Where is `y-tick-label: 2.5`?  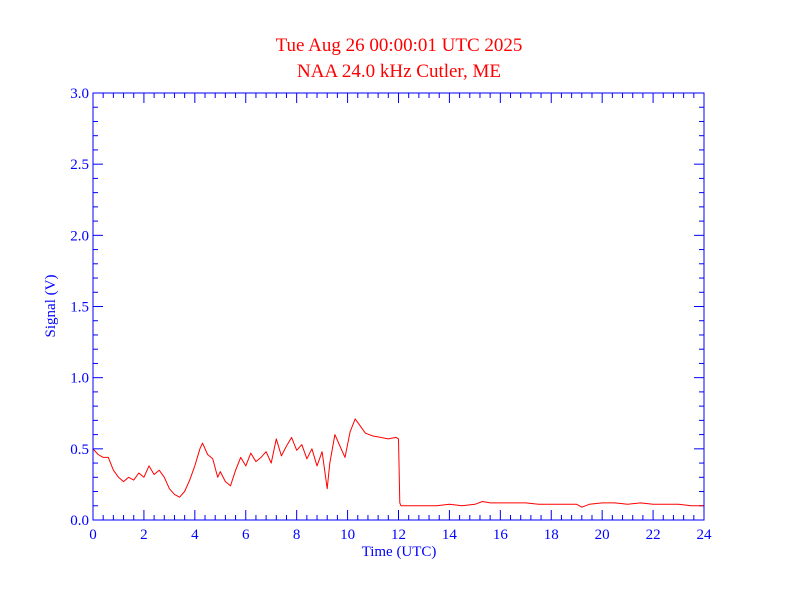 y-tick-label: 2.5 is located at coordinates (79, 165).